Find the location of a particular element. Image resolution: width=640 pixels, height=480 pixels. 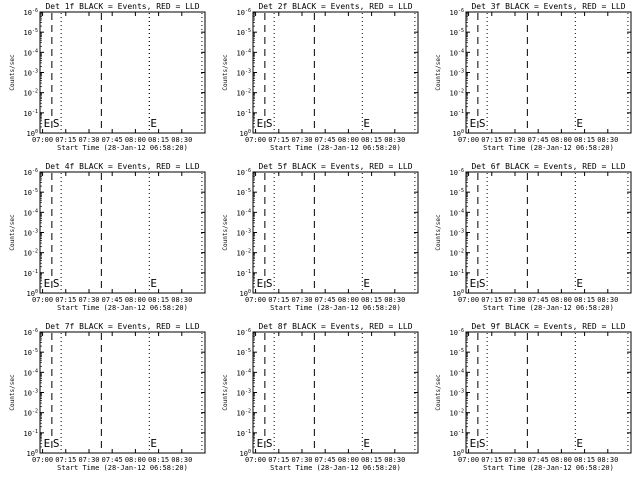

panel-title: Det 5f BLACK = Events, RED = LLD is located at coordinates (335, 166).